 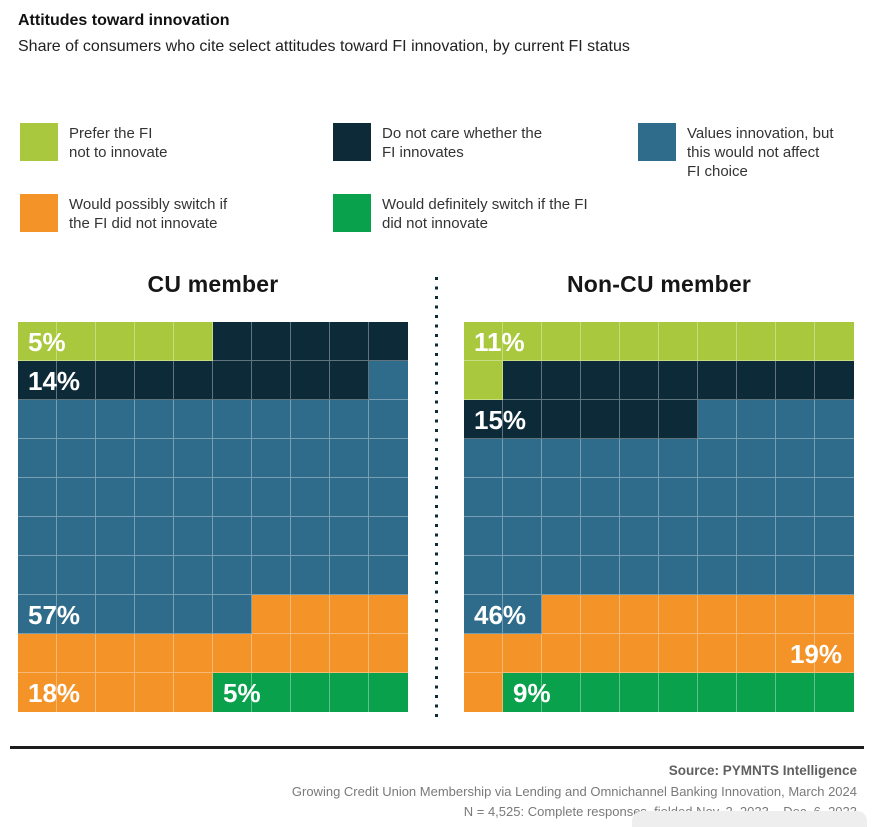 I want to click on watermark-shape, so click(x=749, y=819).